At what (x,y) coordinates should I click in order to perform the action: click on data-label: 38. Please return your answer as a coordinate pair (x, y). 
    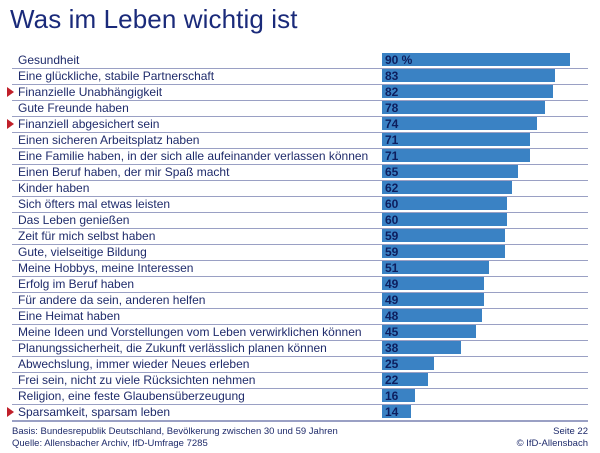
    Looking at the image, I should click on (392, 348).